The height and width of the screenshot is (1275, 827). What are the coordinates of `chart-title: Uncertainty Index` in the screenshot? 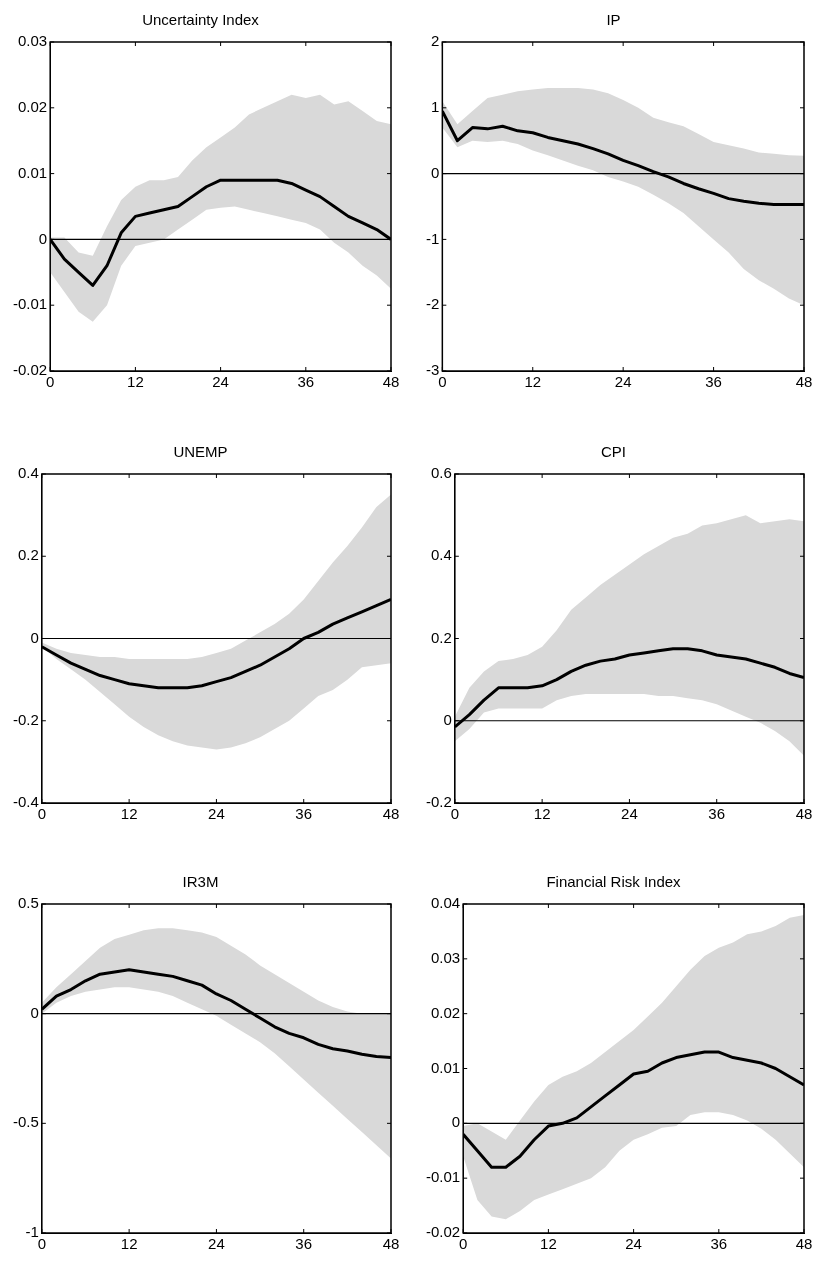 It's located at (201, 20).